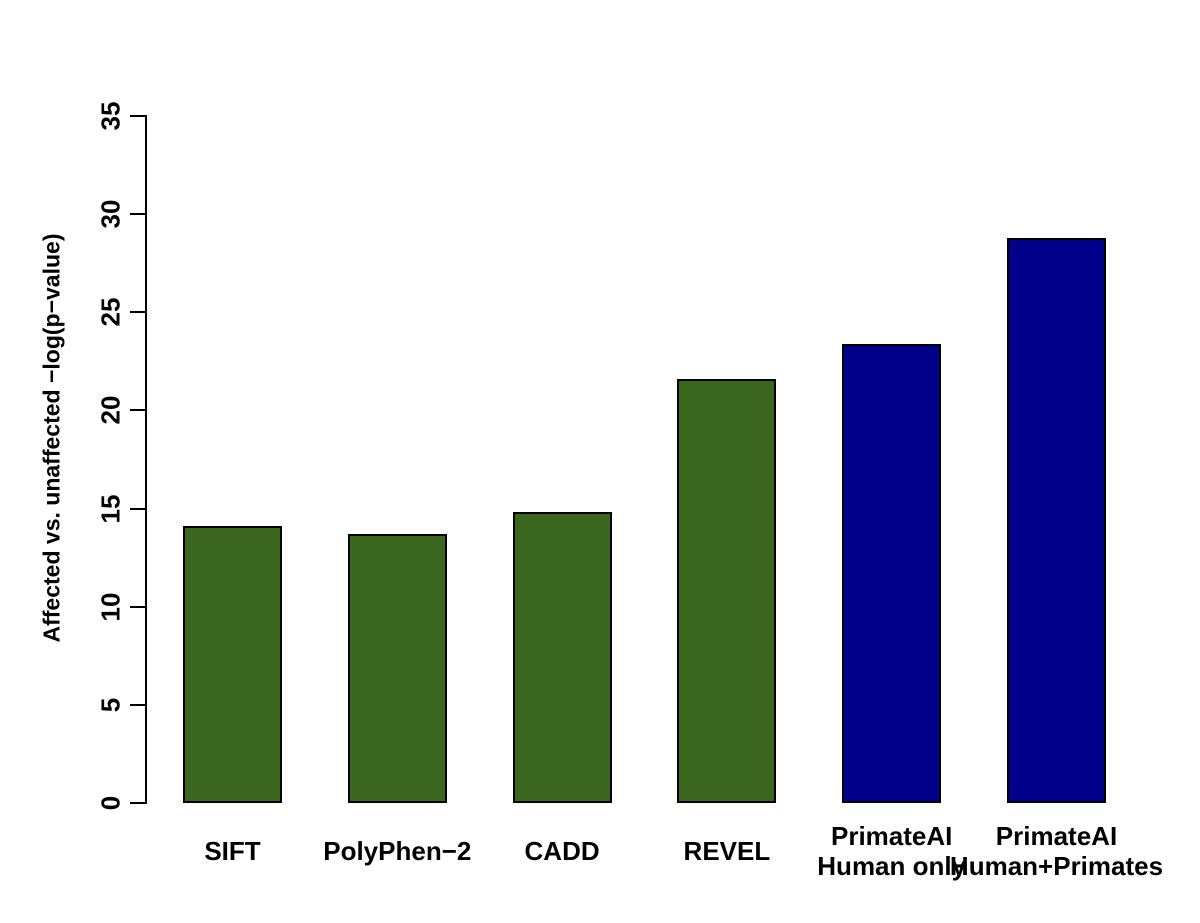  Describe the element at coordinates (1056, 851) in the screenshot. I see `x-label-primateai-human-primates: PrimateAI Human+Primates` at that location.